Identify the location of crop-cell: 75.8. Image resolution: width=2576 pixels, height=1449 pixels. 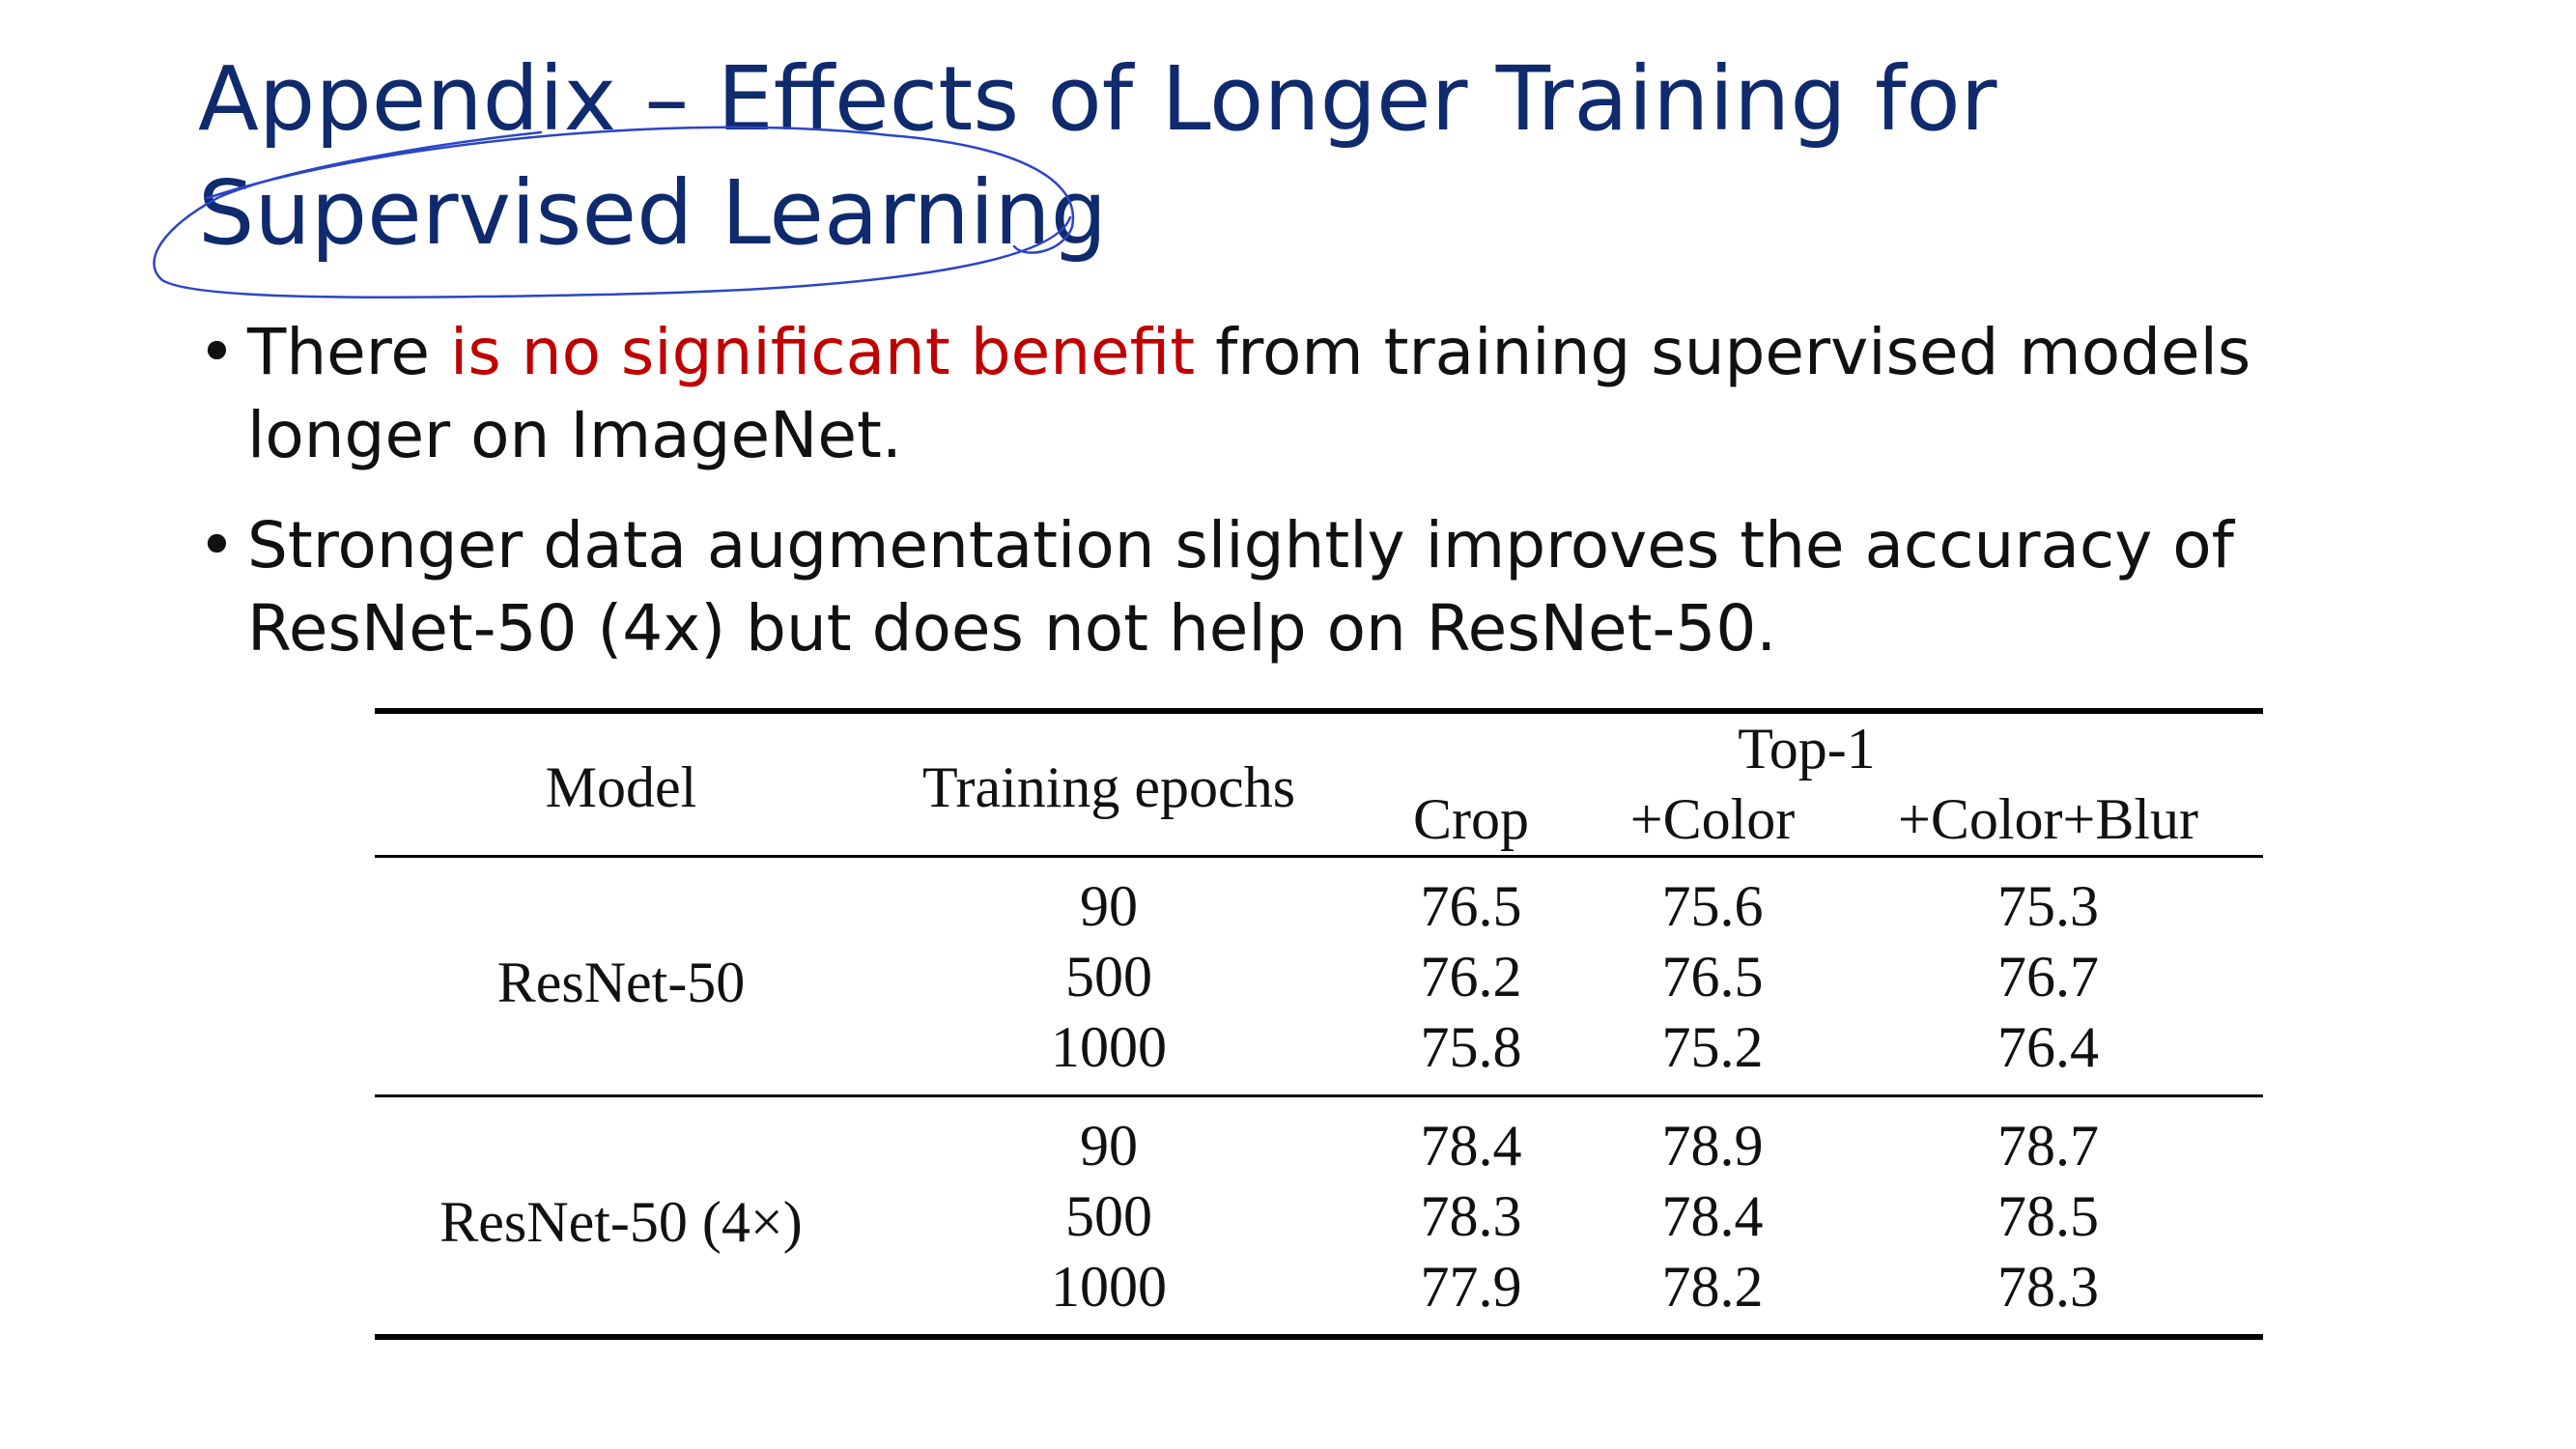
(1471, 1047).